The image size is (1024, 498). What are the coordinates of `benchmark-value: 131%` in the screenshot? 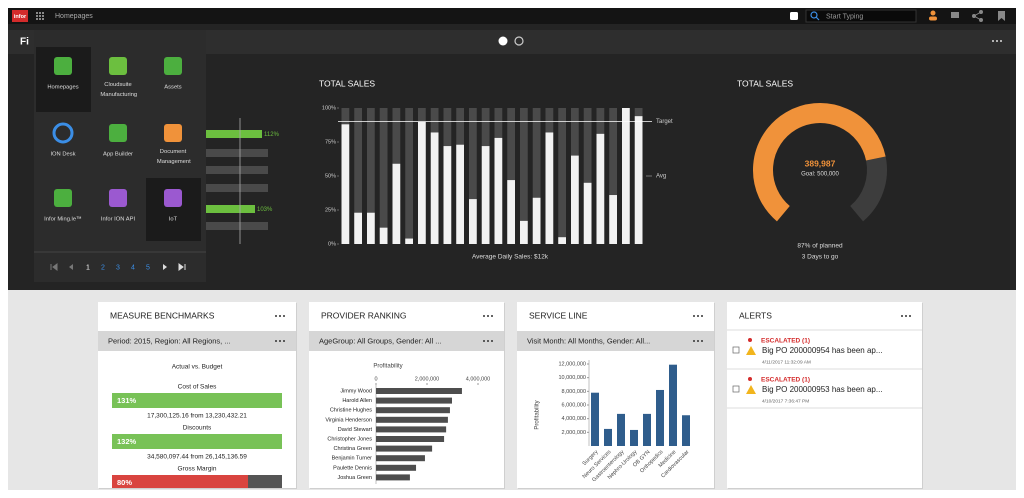 It's located at (127, 400).